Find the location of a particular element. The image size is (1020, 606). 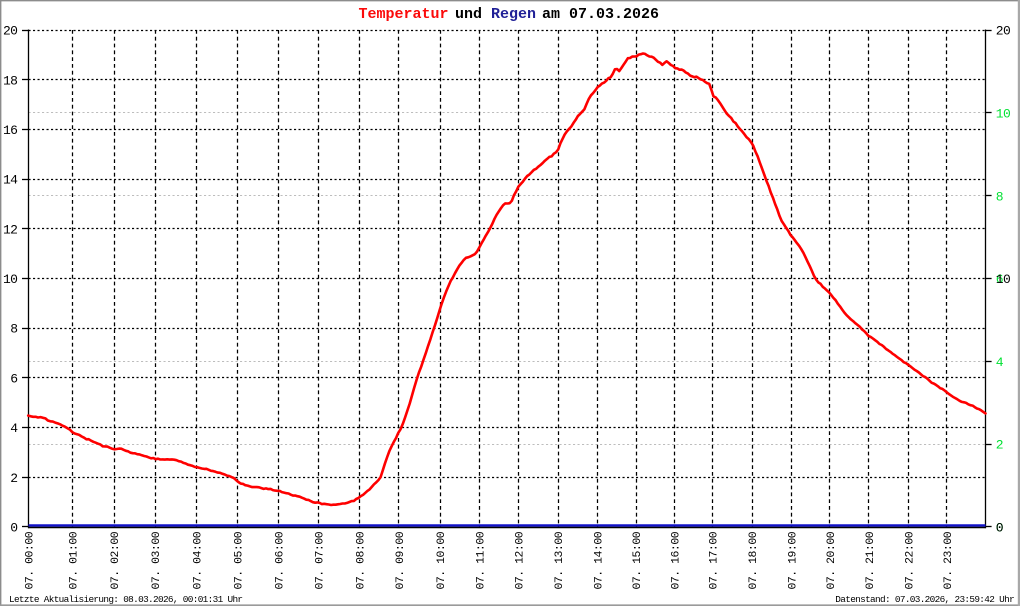

svg-text: 07. 11:00 is located at coordinates (482, 560).